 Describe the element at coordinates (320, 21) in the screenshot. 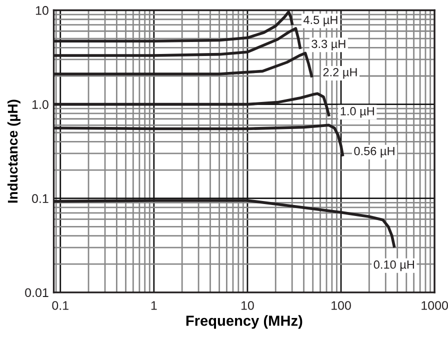

I see `series-label: 4.5 µH` at that location.